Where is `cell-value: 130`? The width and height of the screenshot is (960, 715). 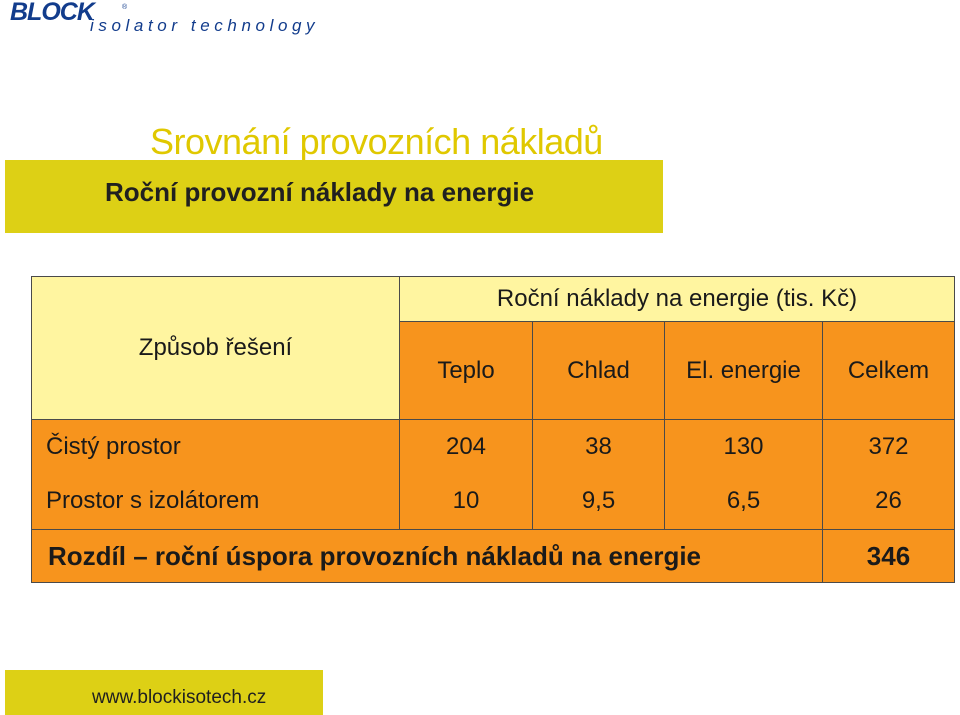 cell-value: 130 is located at coordinates (743, 446).